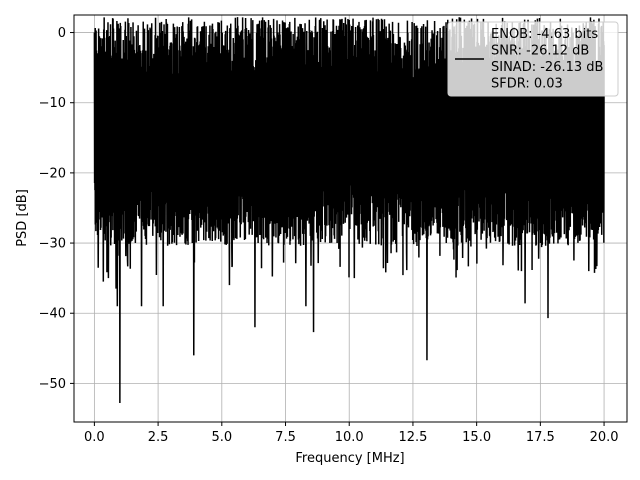 The height and width of the screenshot is (480, 640). What do you see at coordinates (349, 437) in the screenshot?
I see `x-tick-label: 10.0` at bounding box center [349, 437].